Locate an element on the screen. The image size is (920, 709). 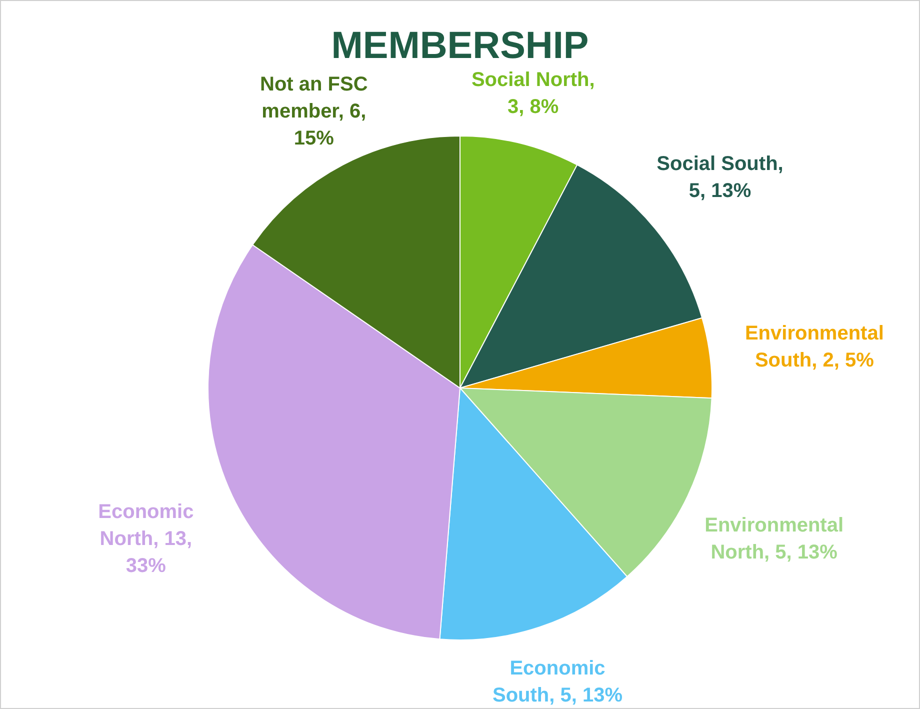
slice-label: Social North, 3, 8% is located at coordinates (533, 93).